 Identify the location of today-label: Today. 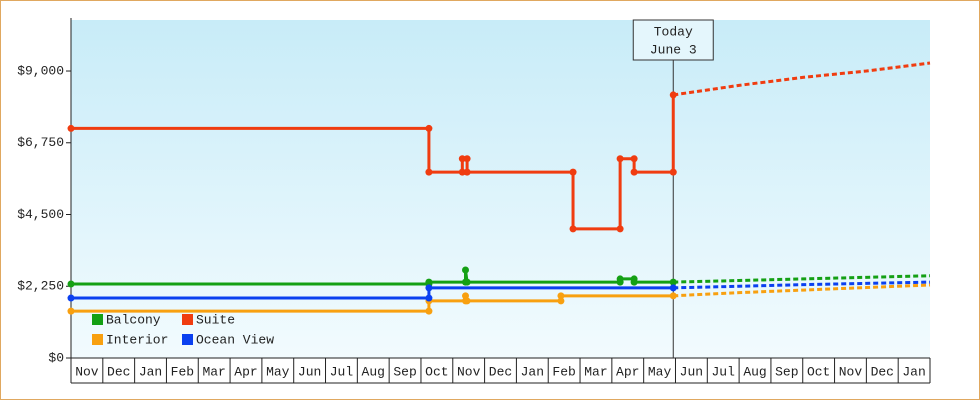
(673, 31).